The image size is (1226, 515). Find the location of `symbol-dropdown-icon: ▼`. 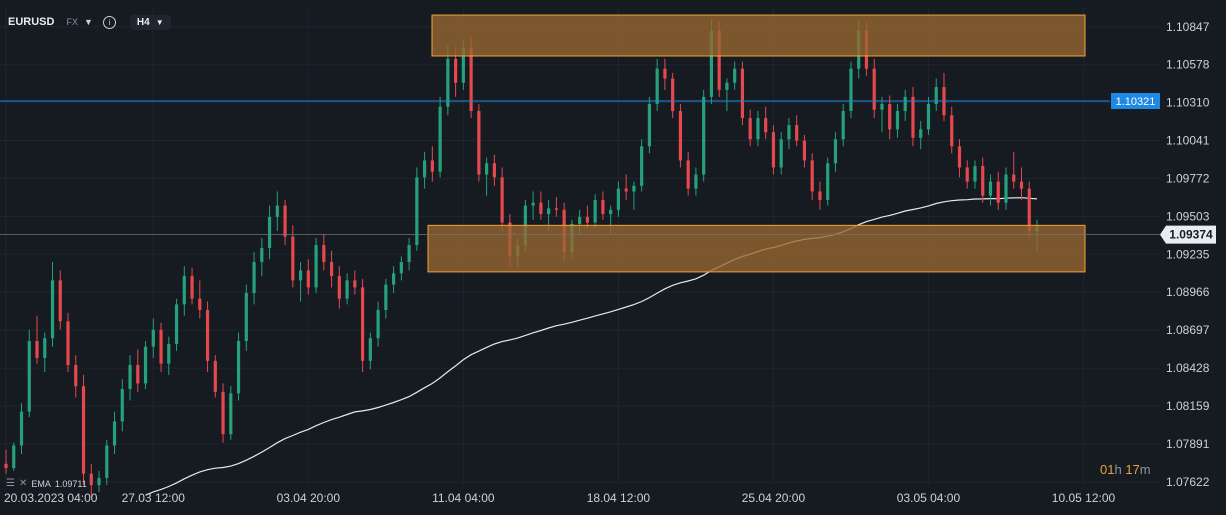

symbol-dropdown-icon: ▼ is located at coordinates (88, 22).